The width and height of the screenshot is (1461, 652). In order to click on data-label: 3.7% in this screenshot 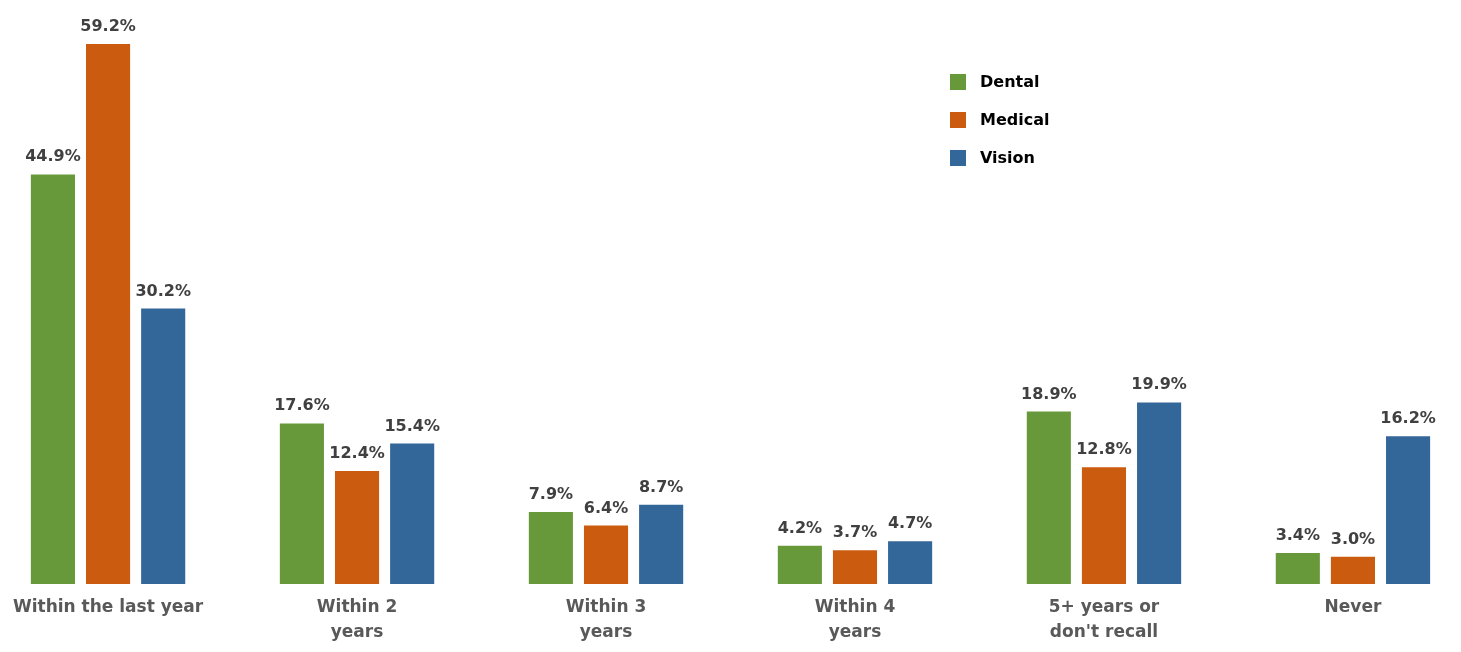, I will do `click(855, 532)`.